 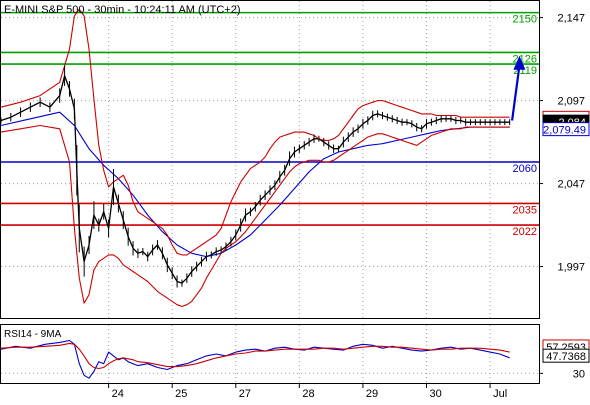 I want to click on rsi-grid, so click(x=270, y=354).